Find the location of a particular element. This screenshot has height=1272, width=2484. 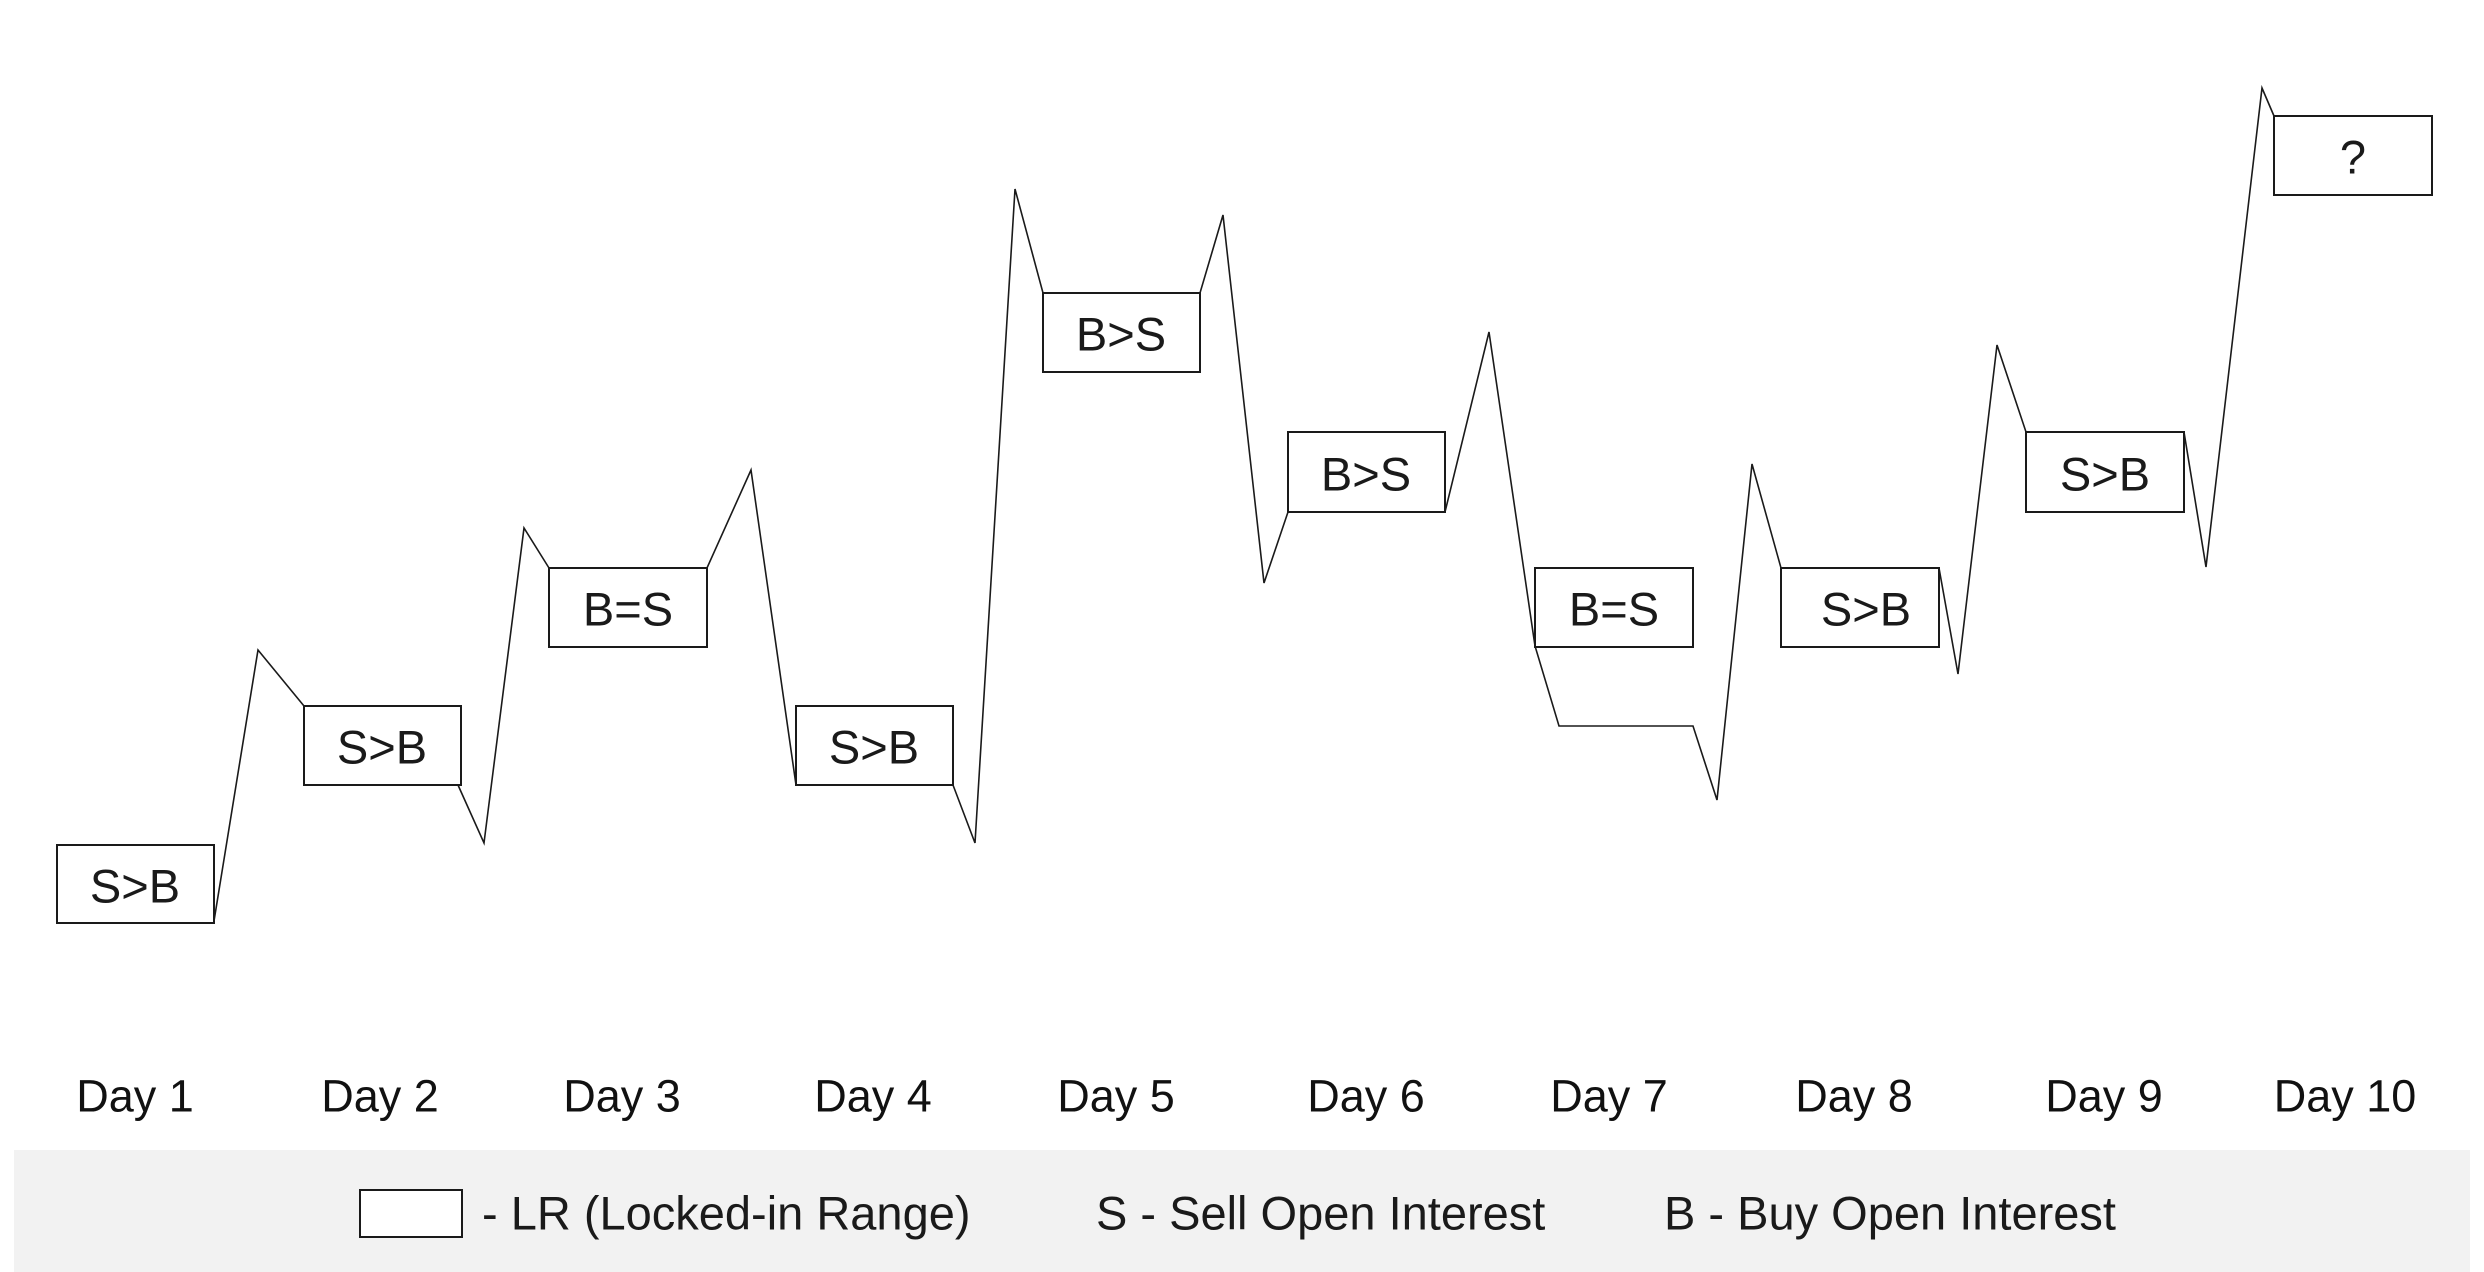

range-box-day-6: B>S is located at coordinates (1366, 472).